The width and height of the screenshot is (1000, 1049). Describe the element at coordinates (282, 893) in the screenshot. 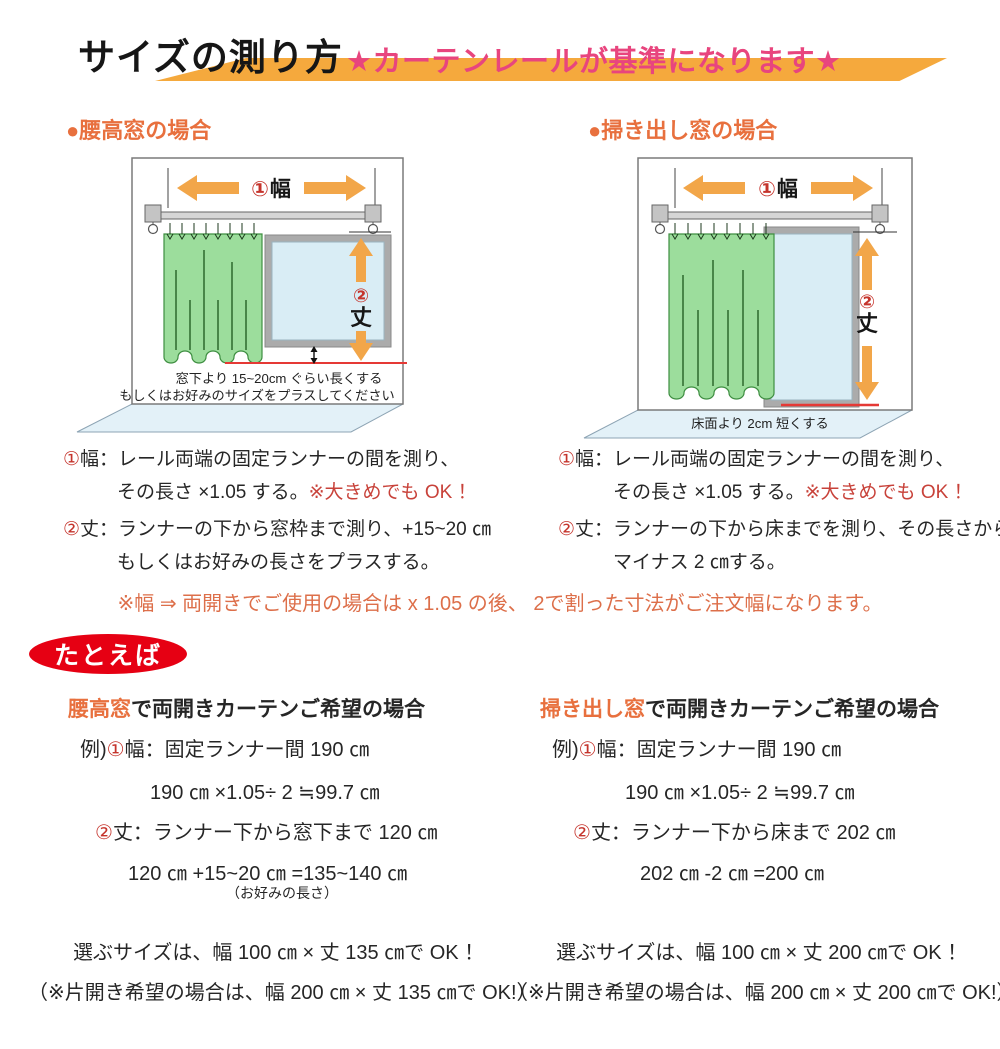

I see `example-waist-line4-sub: （お好みの長さ）` at that location.